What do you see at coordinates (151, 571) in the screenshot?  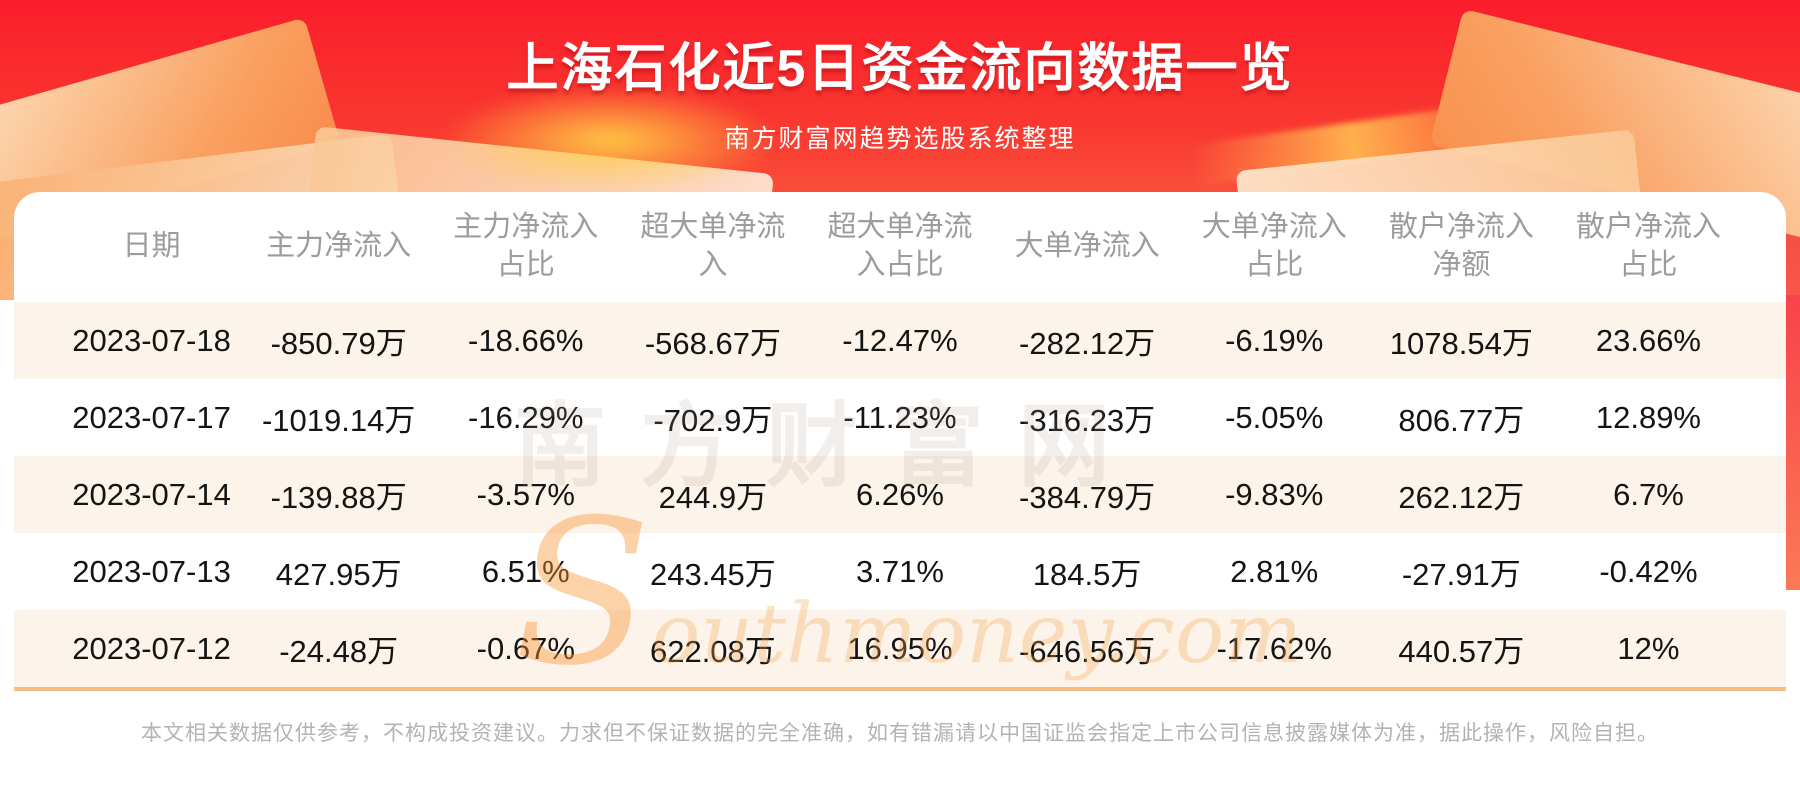 I see `date-cell: 2023-07-13` at bounding box center [151, 571].